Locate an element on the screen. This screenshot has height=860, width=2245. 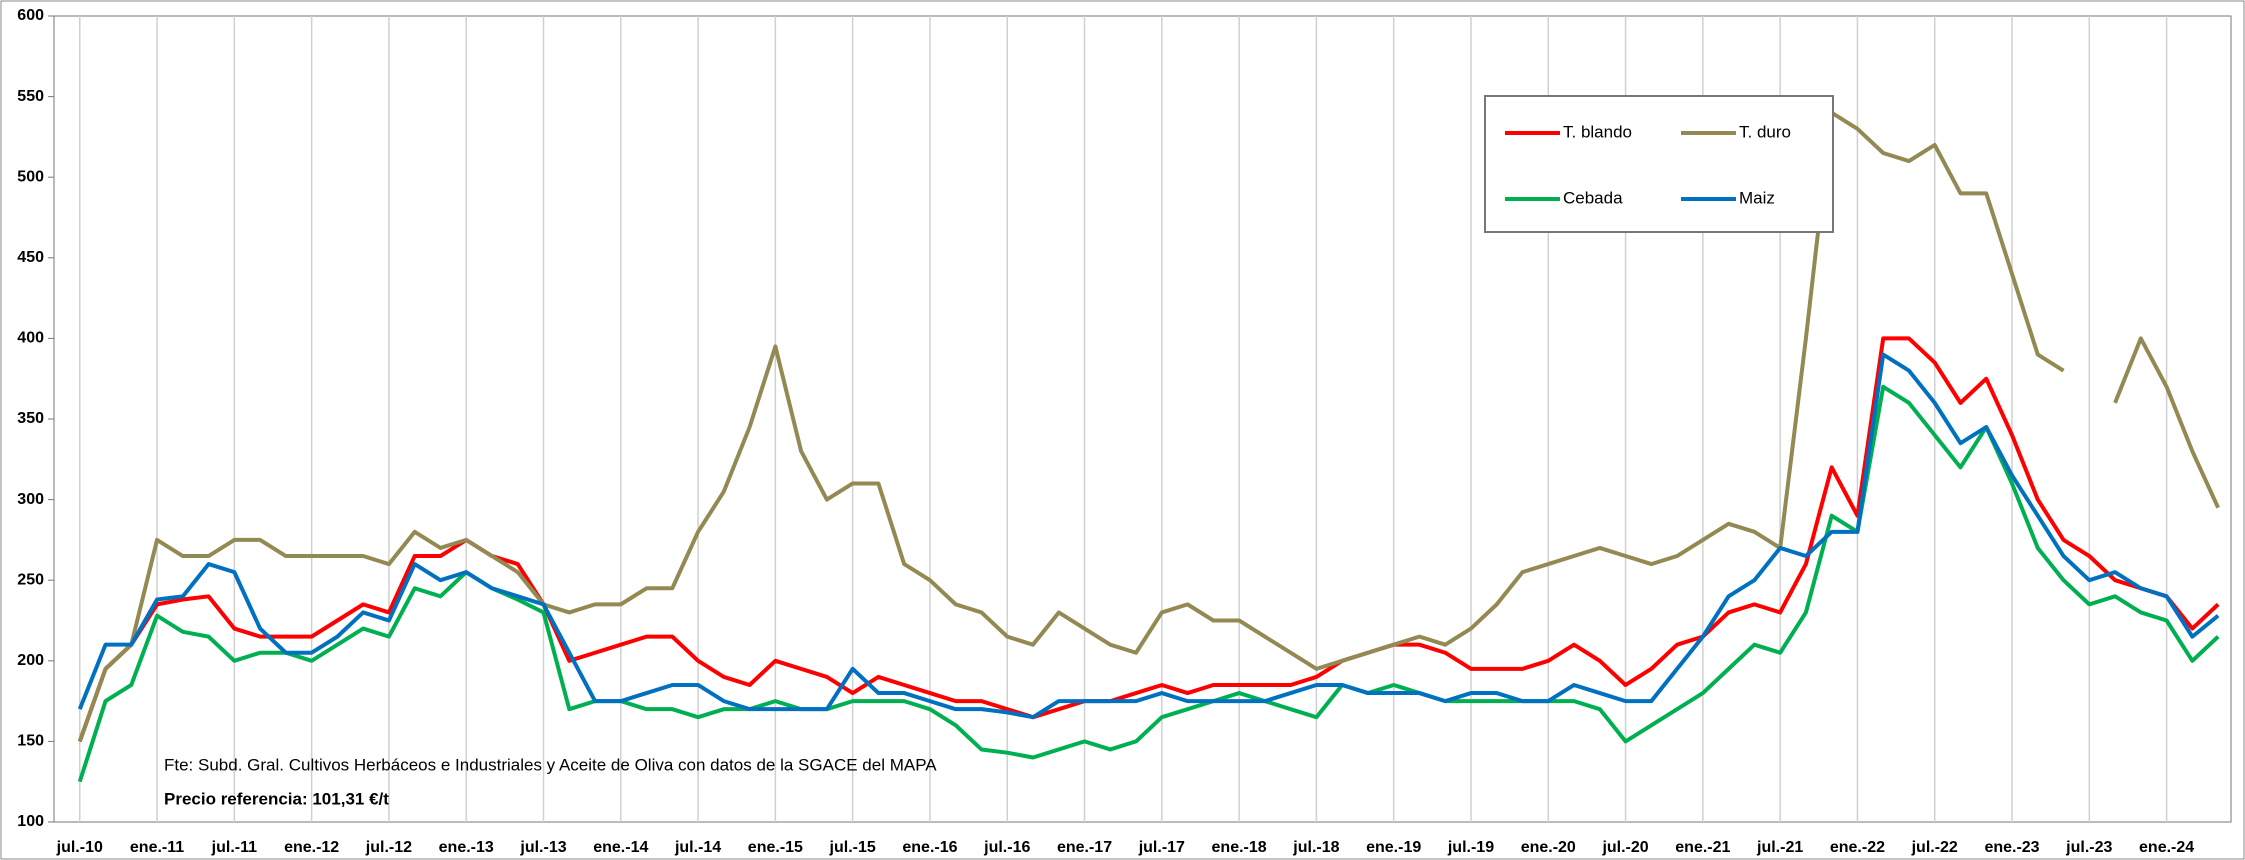
x-tick-label: ene.-15 is located at coordinates (775, 847).